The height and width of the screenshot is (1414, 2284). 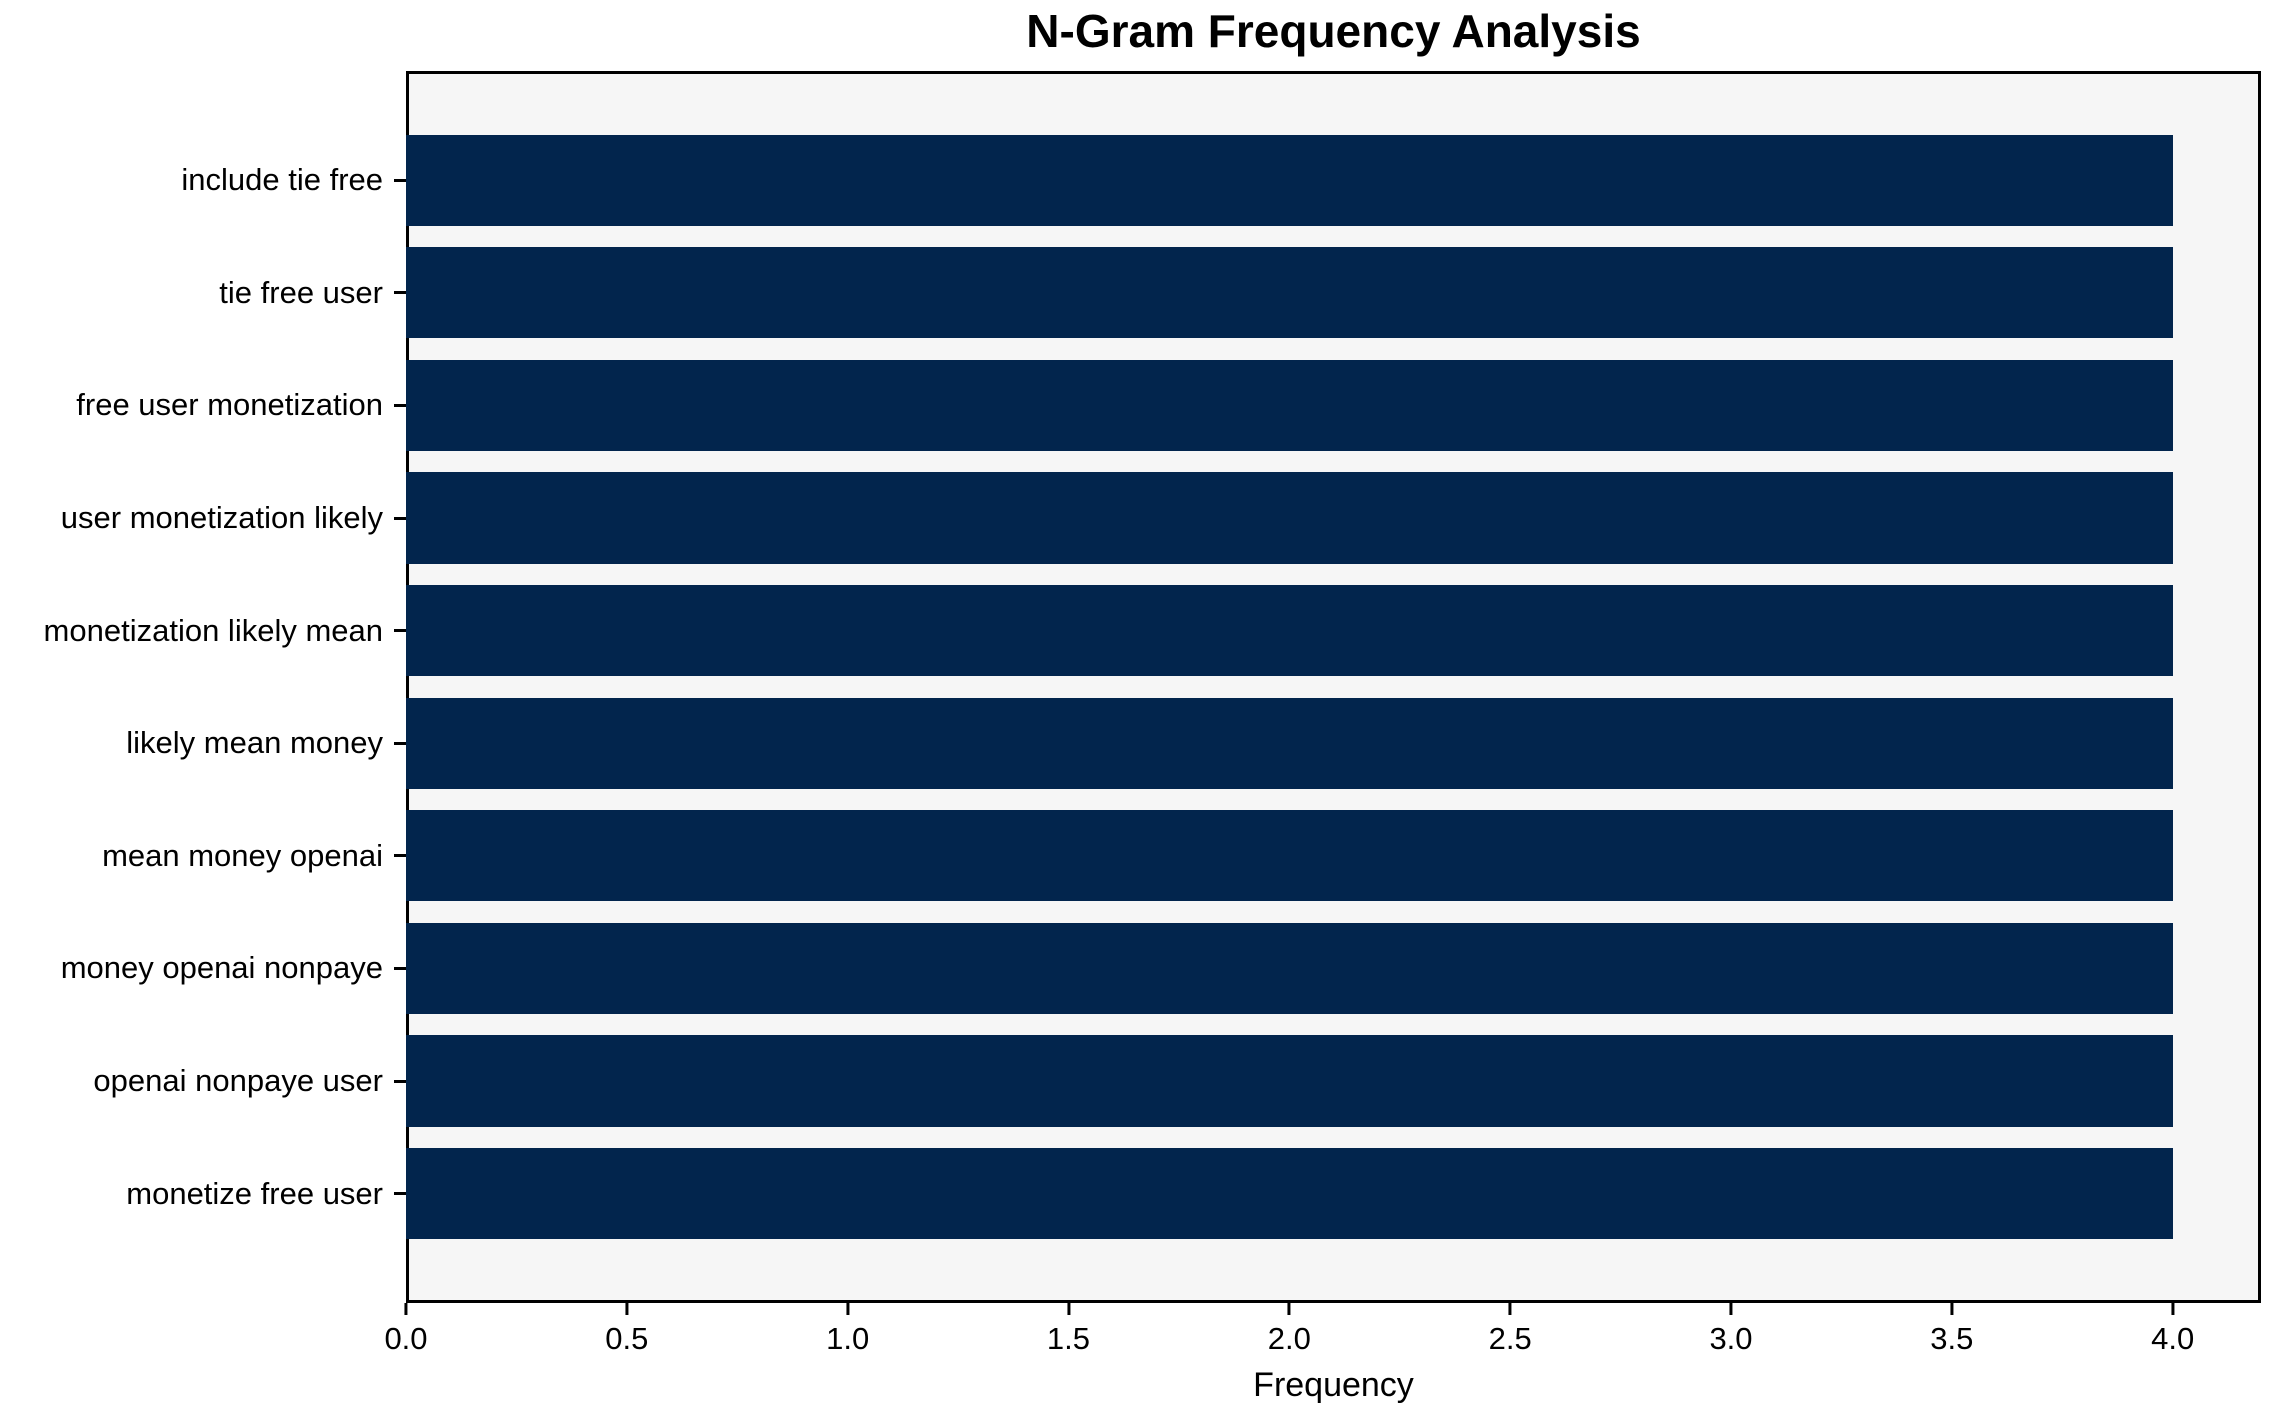 I want to click on x-tick: 3.5, so click(x=1951, y=1330).